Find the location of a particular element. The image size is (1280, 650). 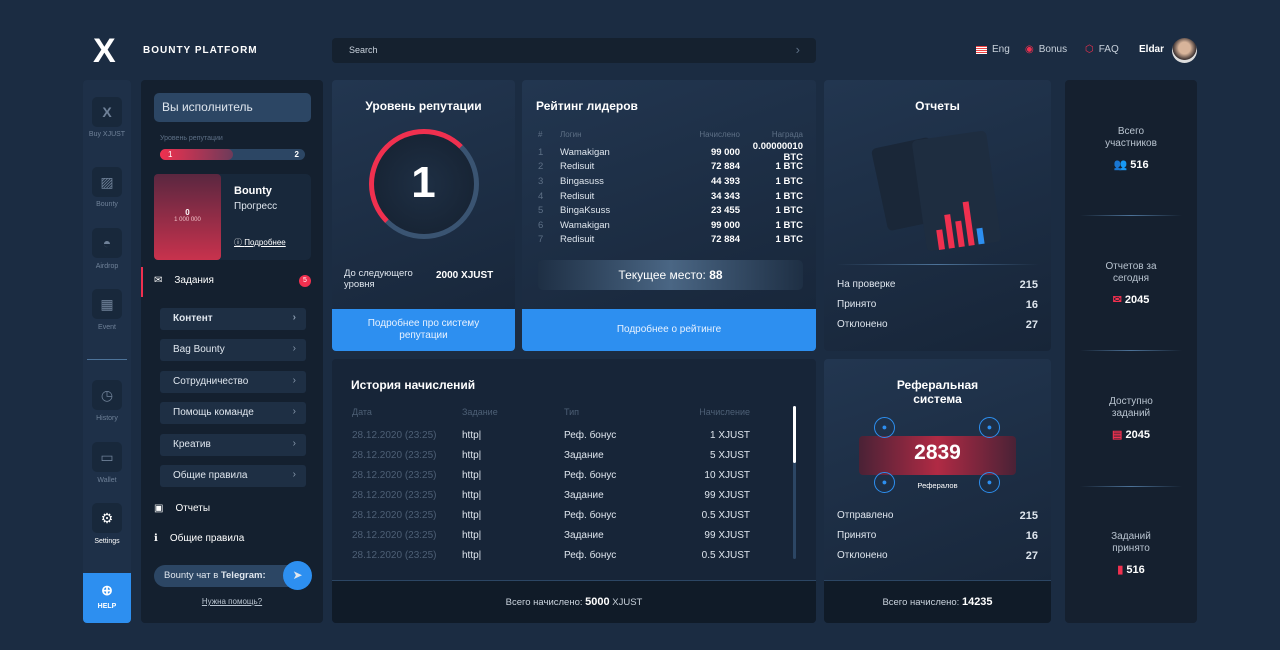

help-button: ⊕ HELP is located at coordinates (107, 598).